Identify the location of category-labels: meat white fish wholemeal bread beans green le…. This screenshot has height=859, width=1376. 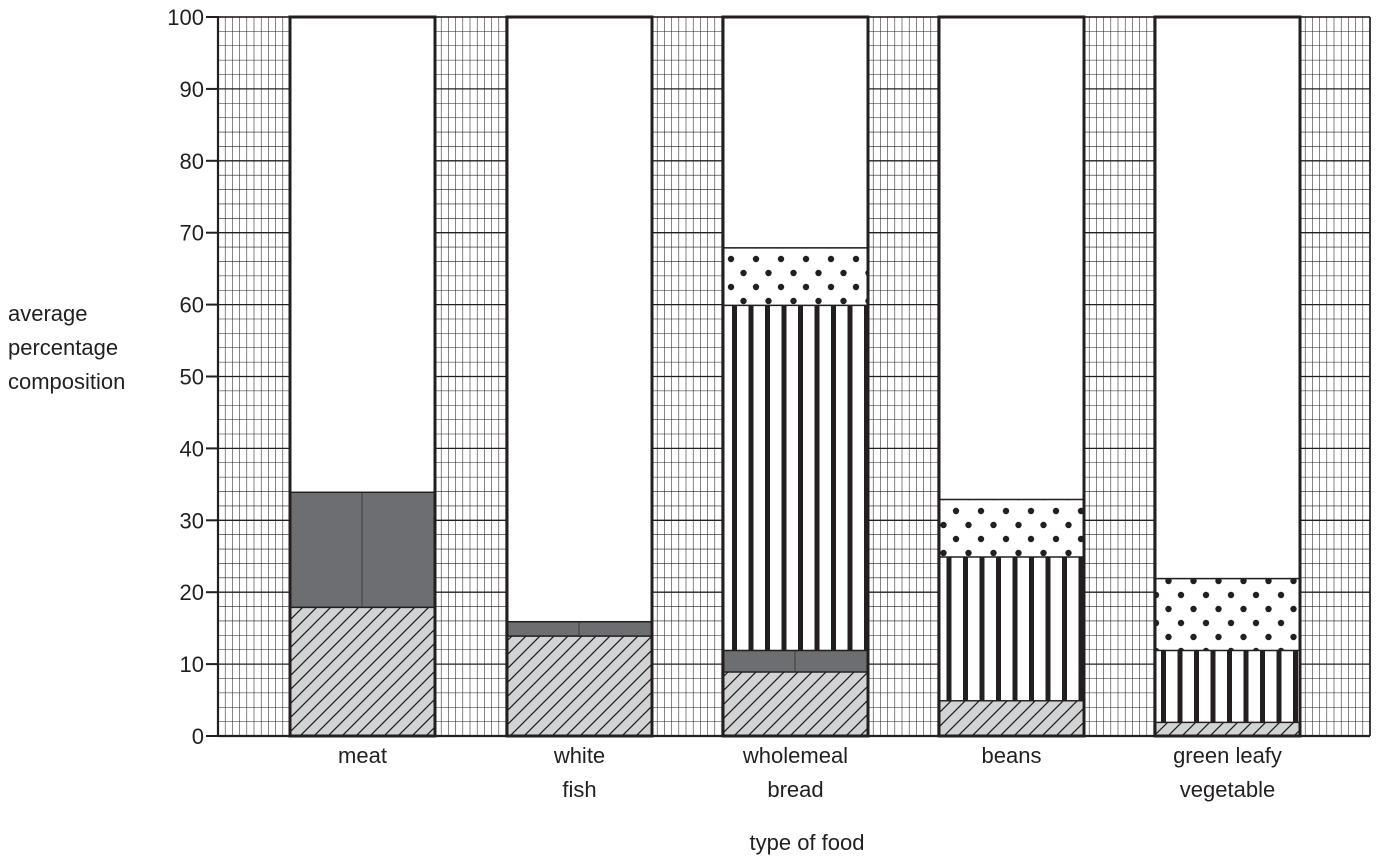
(810, 772).